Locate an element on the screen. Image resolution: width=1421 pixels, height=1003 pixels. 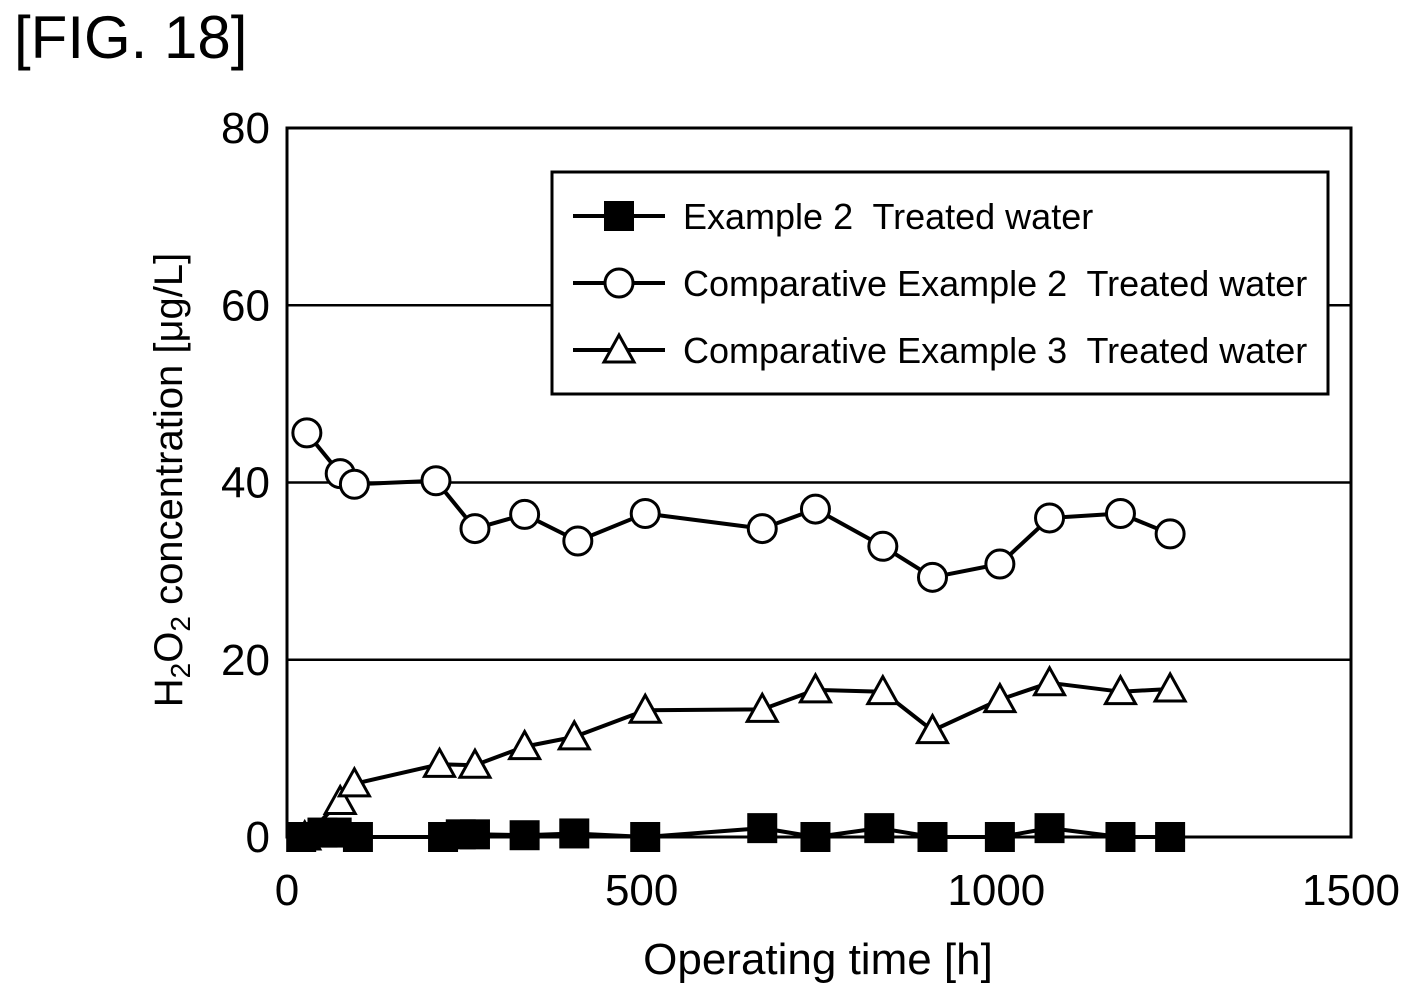
y-tick-label: 0 is located at coordinates (258, 837).